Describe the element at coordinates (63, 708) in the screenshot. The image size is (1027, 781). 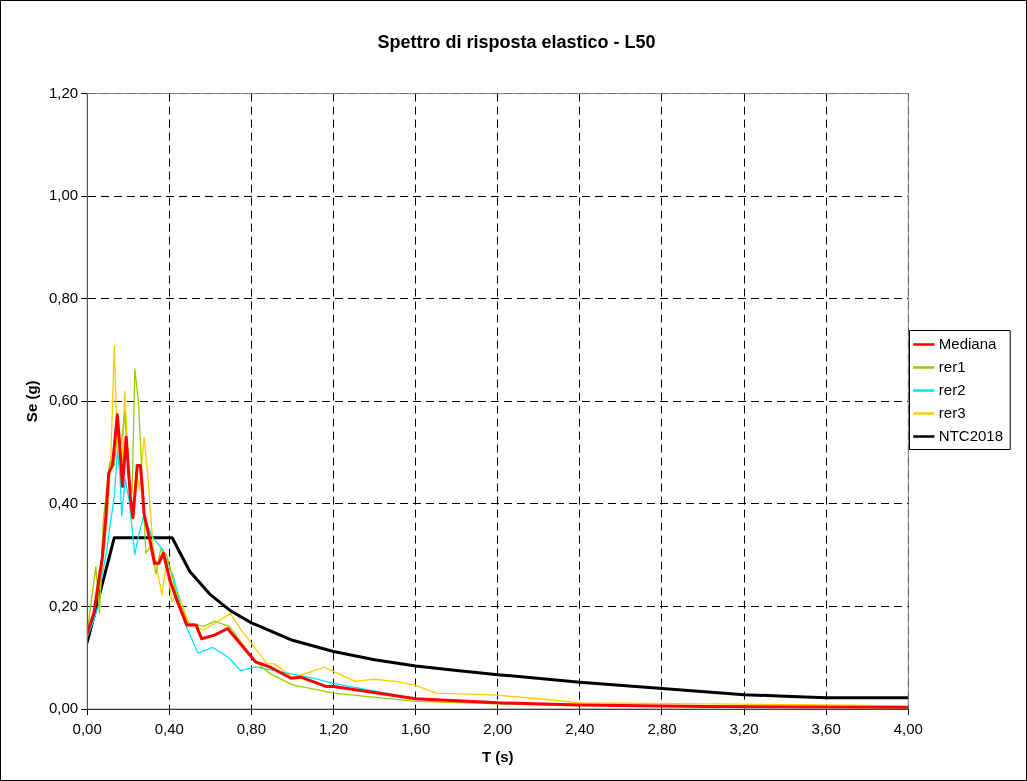
I see `y-tick-label: 0,00` at that location.